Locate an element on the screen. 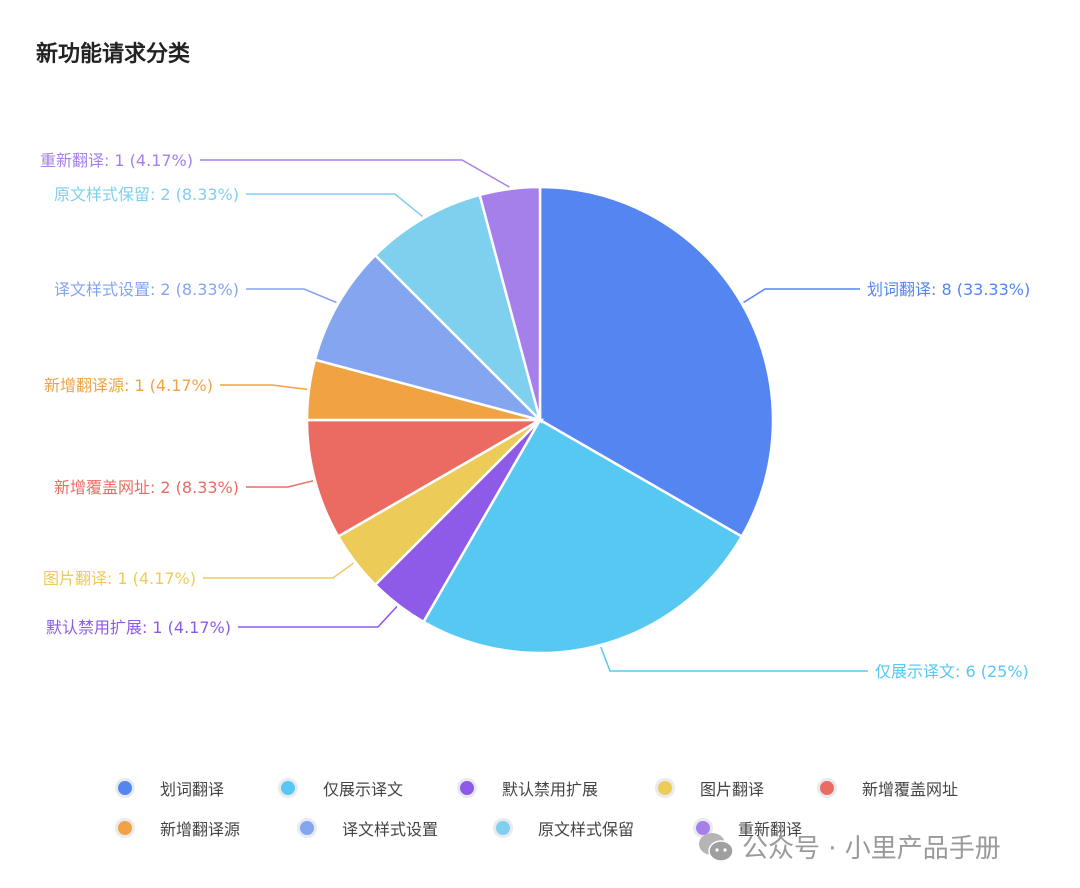 This screenshot has height=888, width=1080. legend-item-6: 译文样式设置 is located at coordinates (369, 828).